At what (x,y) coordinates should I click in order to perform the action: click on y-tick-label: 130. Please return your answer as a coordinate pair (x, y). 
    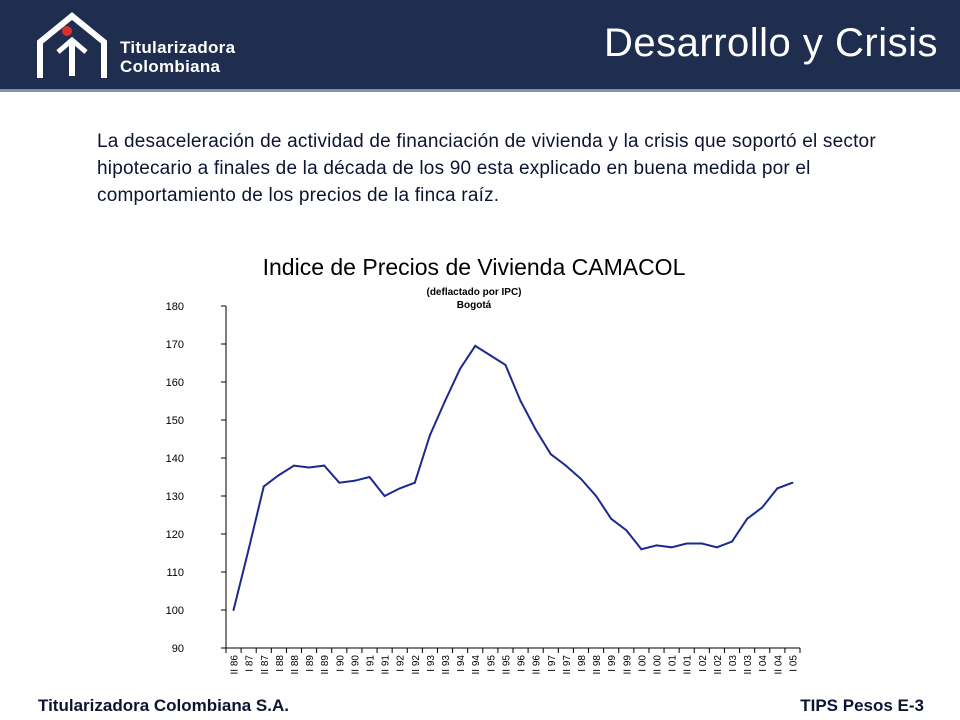
    Looking at the image, I should click on (175, 497).